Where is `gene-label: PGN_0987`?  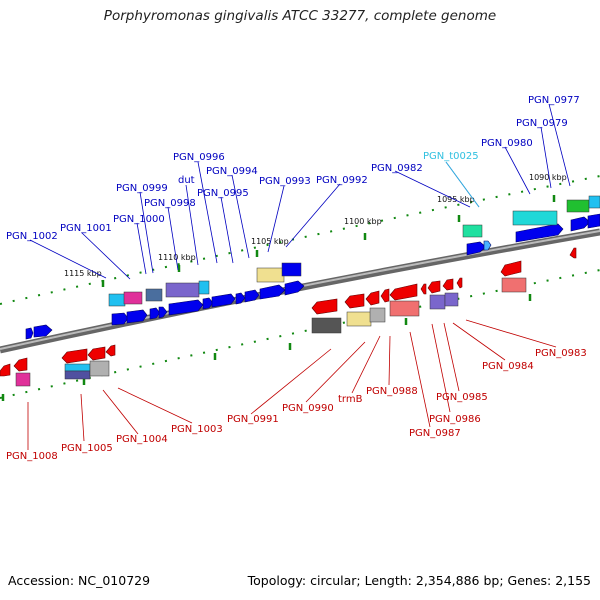 gene-label: PGN_0987 is located at coordinates (435, 433).